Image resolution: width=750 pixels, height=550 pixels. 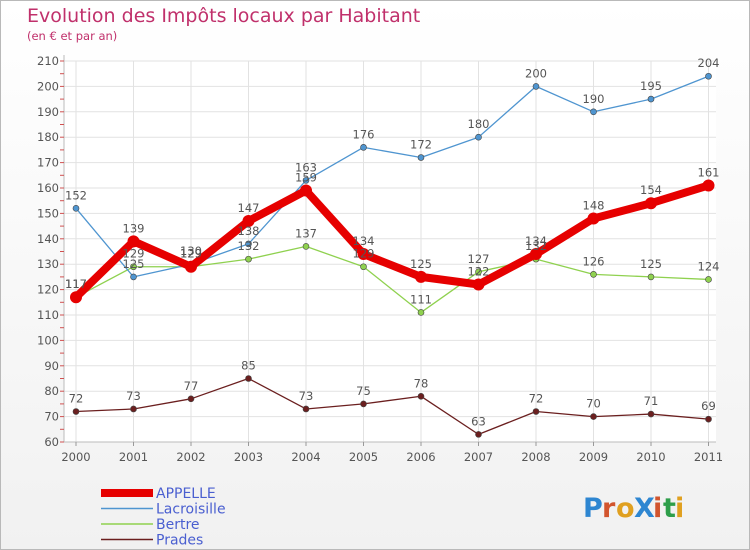 I want to click on data-label: 148, so click(x=594, y=205).